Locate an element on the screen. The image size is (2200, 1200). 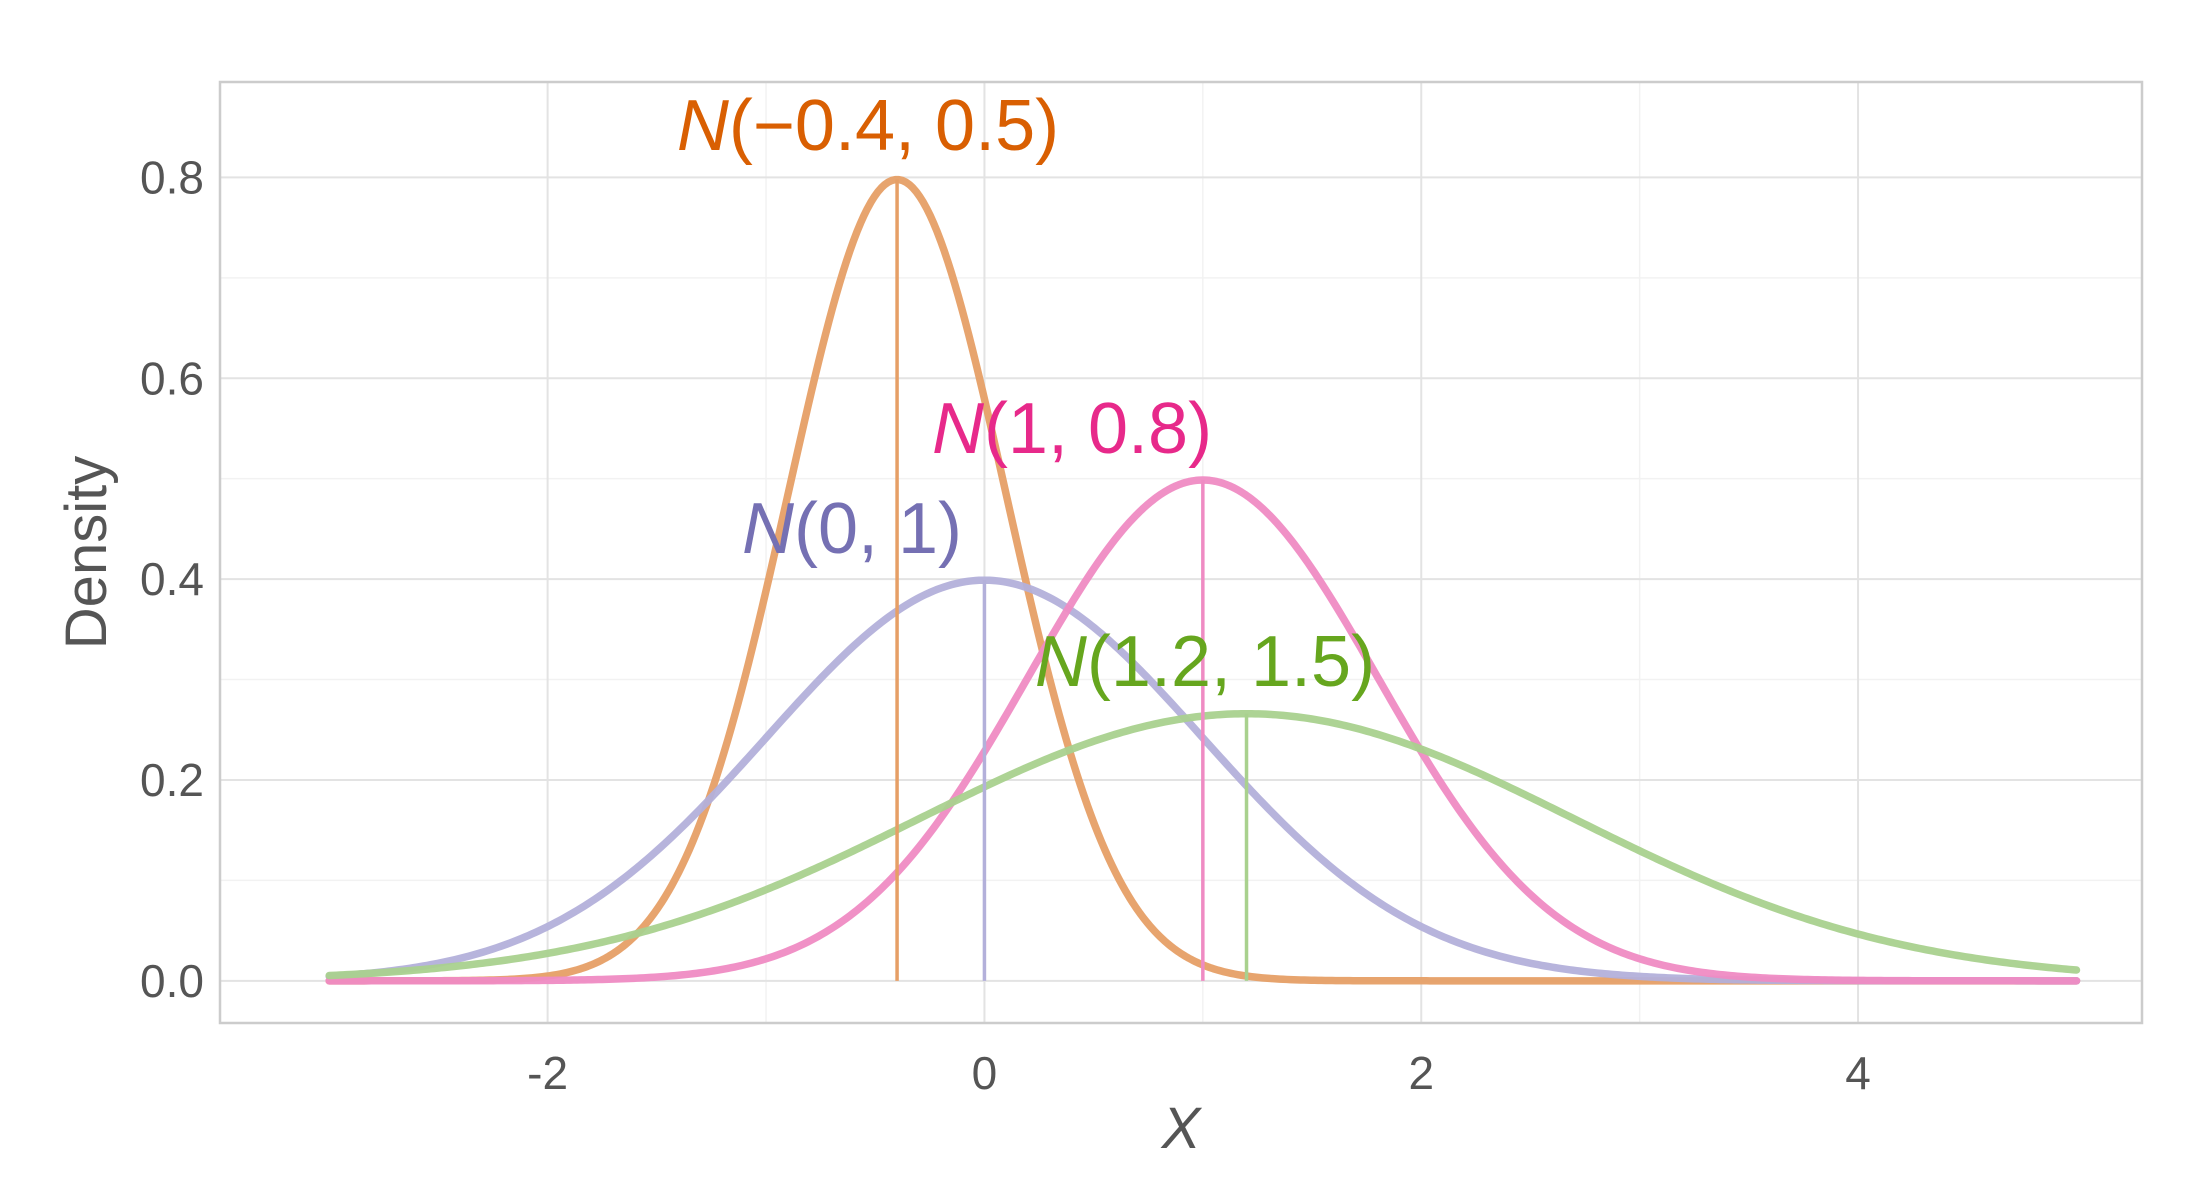
curve-label: N(−0.4, 0.5) is located at coordinates (868, 126).